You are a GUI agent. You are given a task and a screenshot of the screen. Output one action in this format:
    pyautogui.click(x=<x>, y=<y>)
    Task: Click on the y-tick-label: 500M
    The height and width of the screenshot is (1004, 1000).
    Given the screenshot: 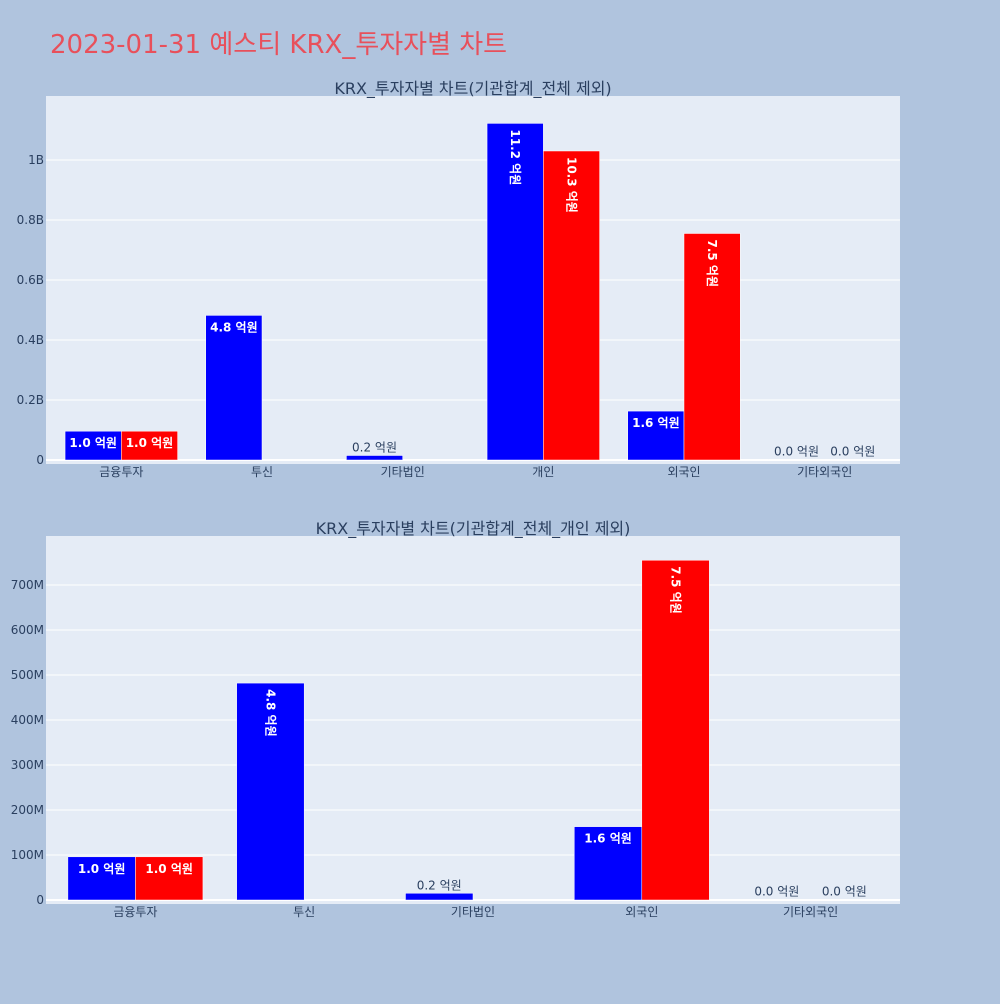 What is the action you would take?
    pyautogui.click(x=27, y=675)
    